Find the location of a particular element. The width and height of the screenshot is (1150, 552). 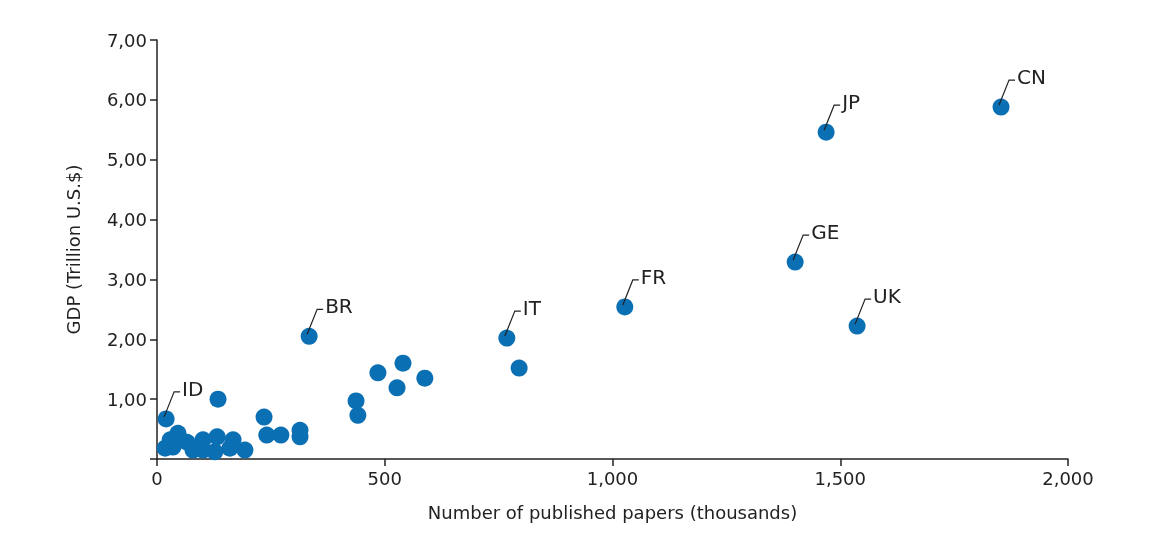

x-tick-label: 0 is located at coordinates (157, 478).